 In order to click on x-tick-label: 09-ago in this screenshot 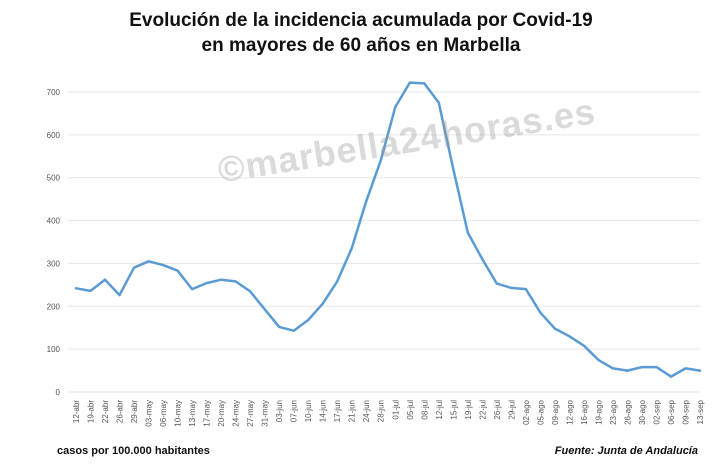, I will do `click(555, 411)`.